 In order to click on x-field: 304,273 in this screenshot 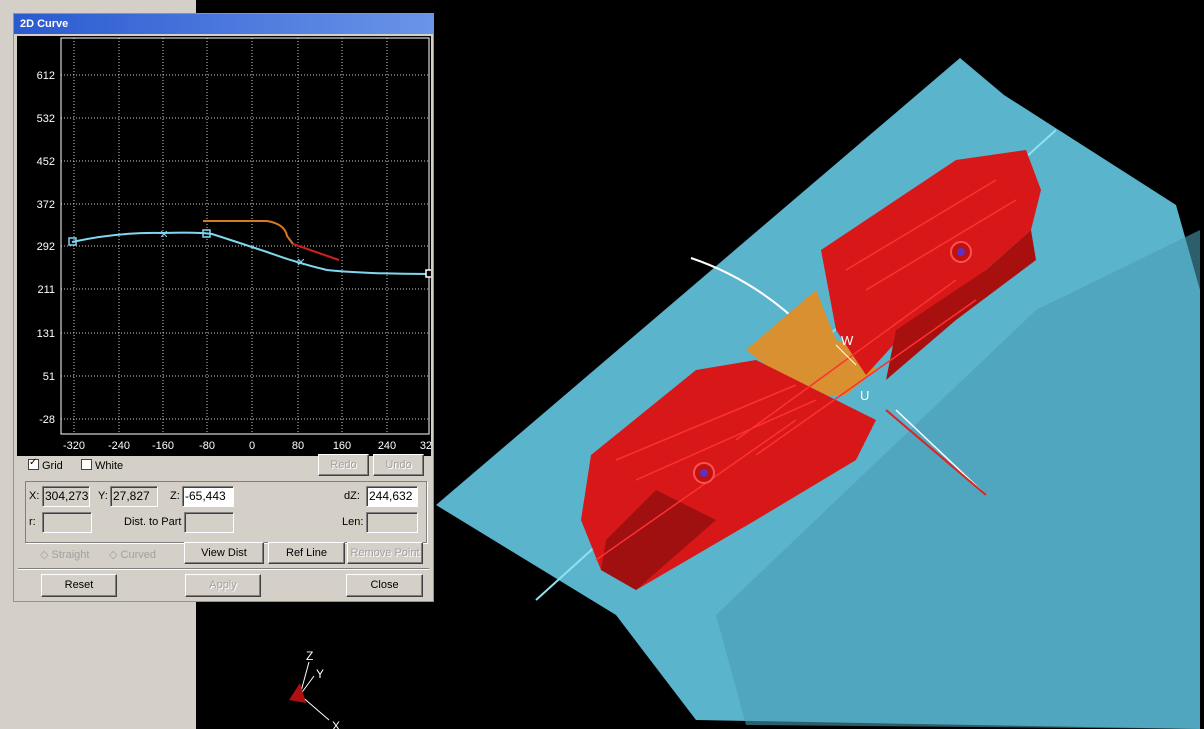, I will do `click(66, 496)`.